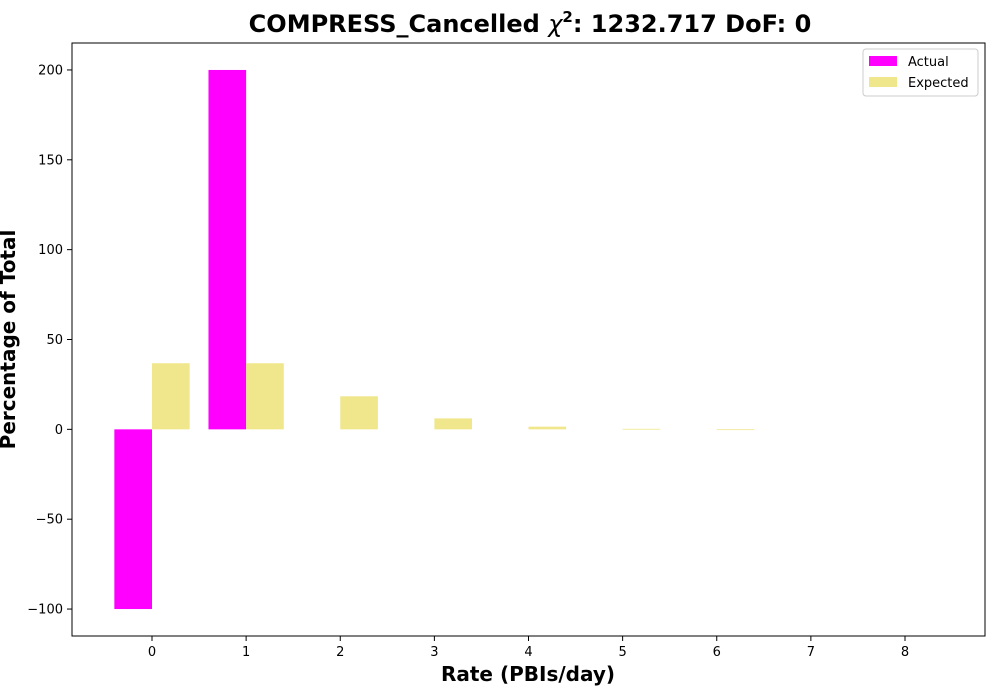 This screenshot has height=700, width=1000. Describe the element at coordinates (528, 652) in the screenshot. I see `x-tick-label: 4` at that location.